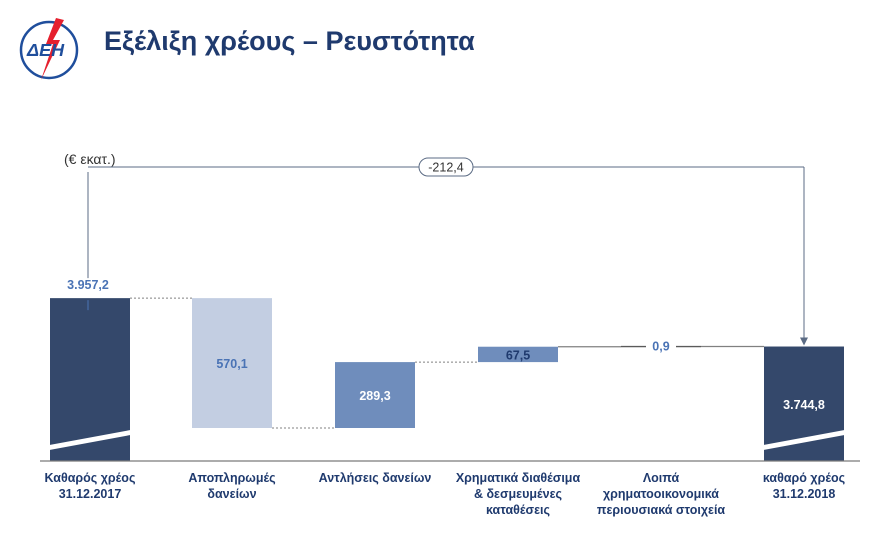 The height and width of the screenshot is (543, 888). I want to click on category-label-line: Αντλήσεις δανείων, so click(375, 478).